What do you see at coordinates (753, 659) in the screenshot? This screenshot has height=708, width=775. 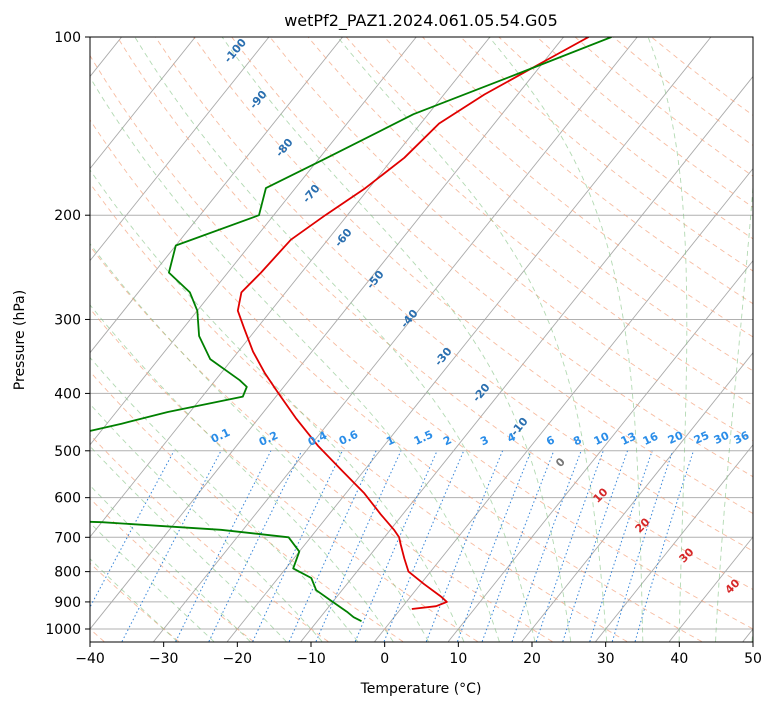 I see `x-tick-label: 50` at bounding box center [753, 659].